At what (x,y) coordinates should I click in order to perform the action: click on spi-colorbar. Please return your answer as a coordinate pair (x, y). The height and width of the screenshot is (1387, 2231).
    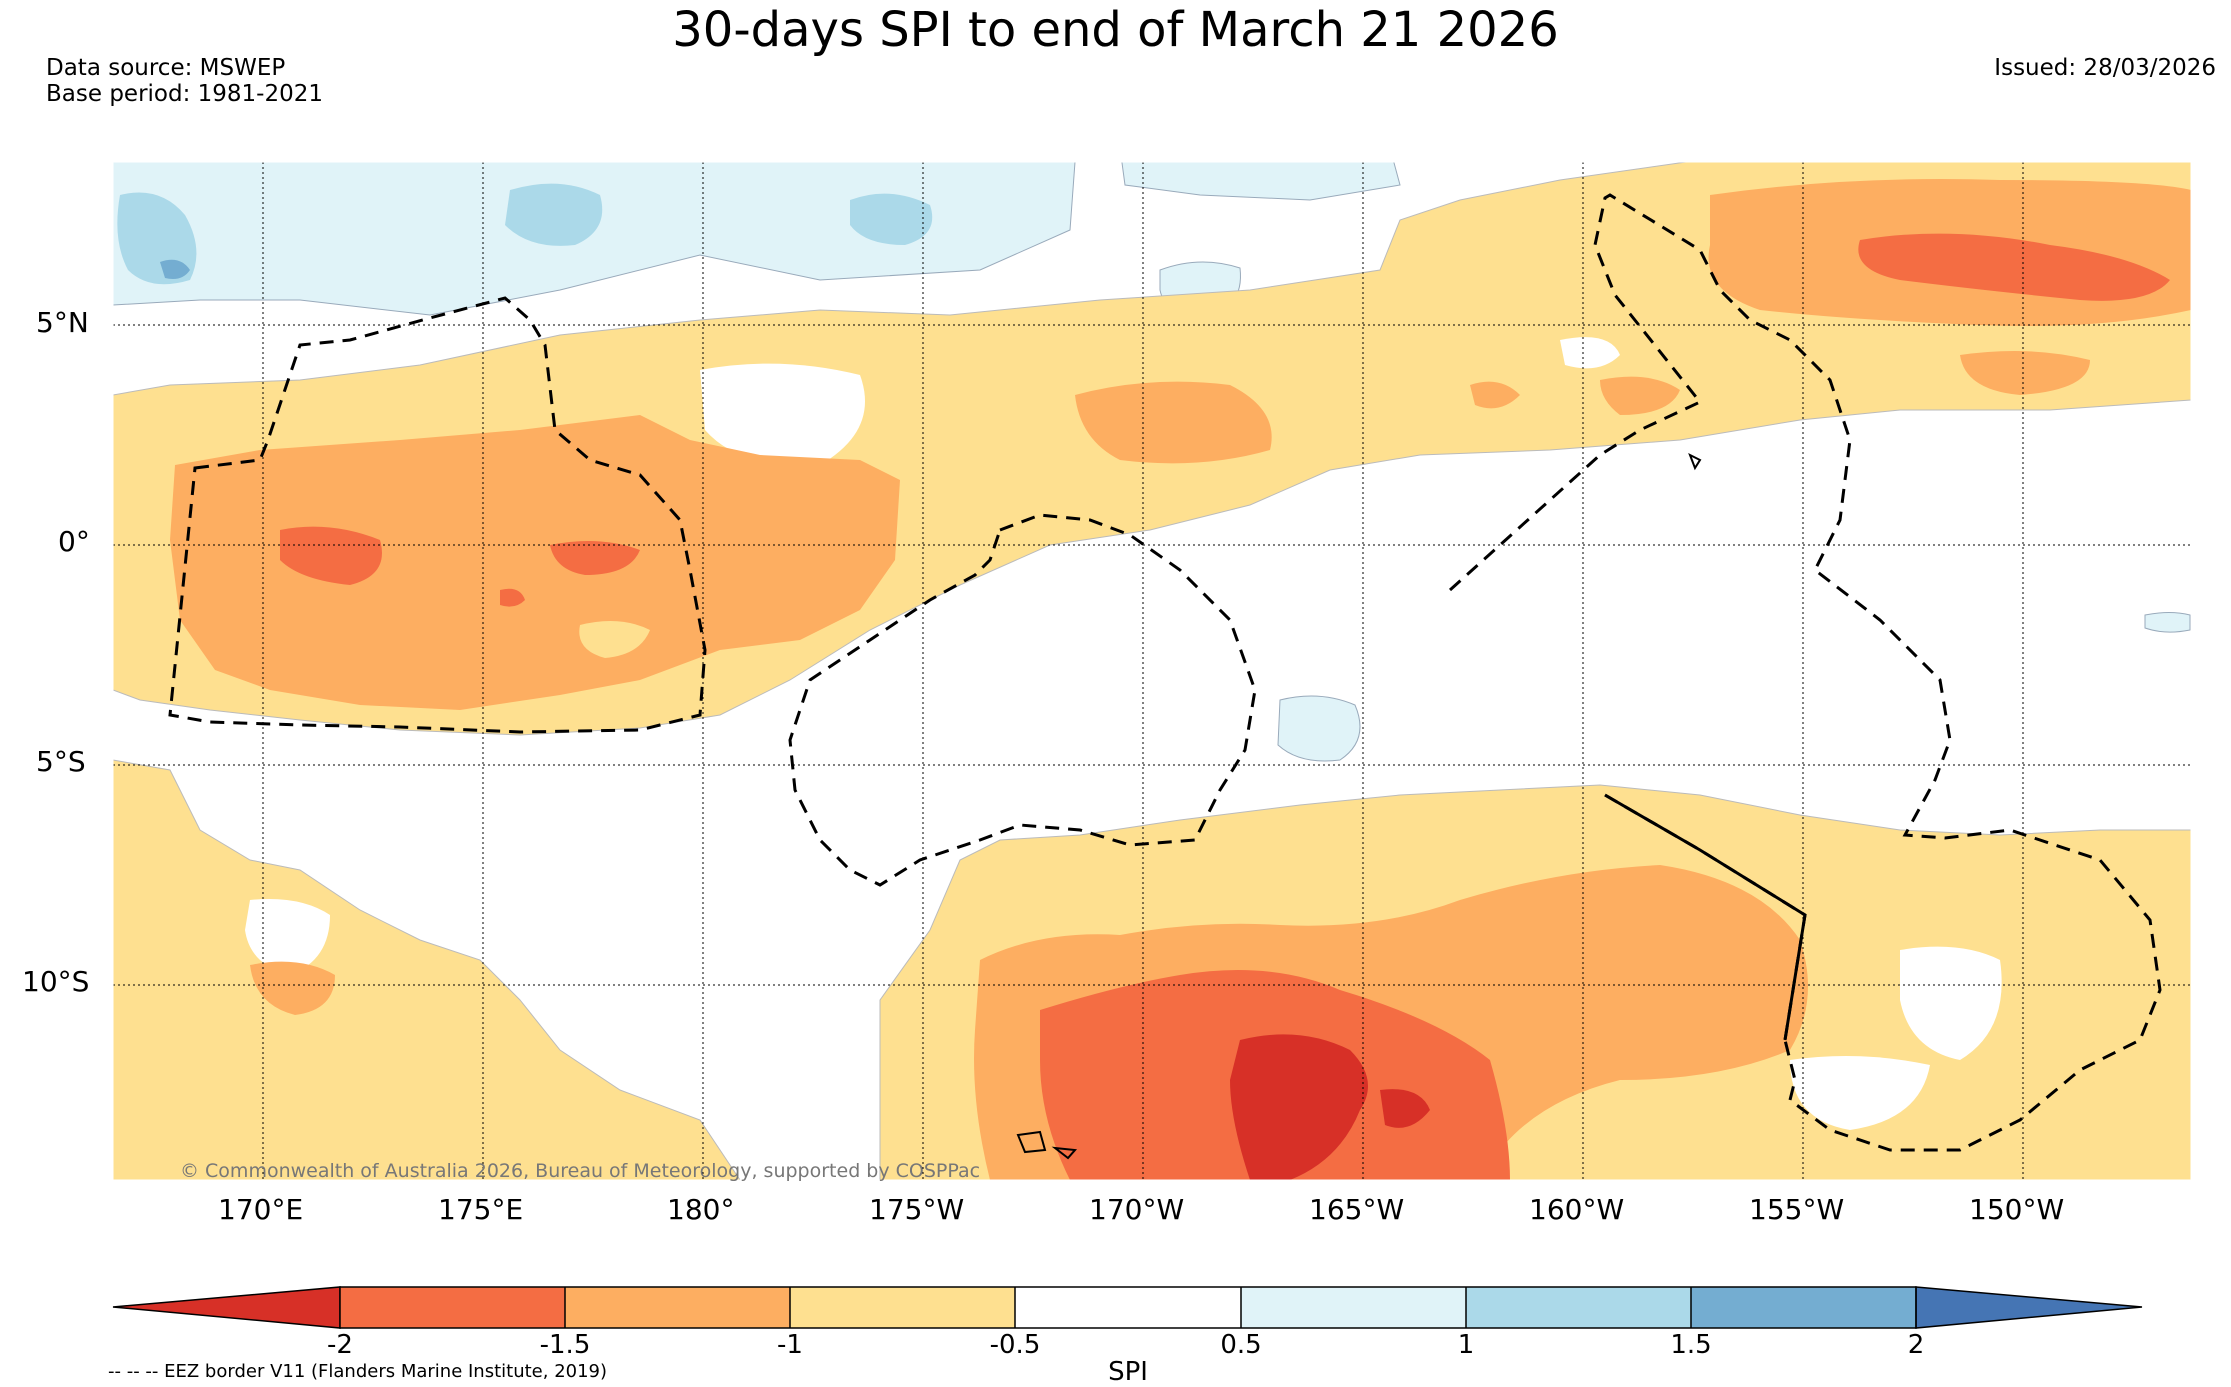
    Looking at the image, I should click on (1127, 1307).